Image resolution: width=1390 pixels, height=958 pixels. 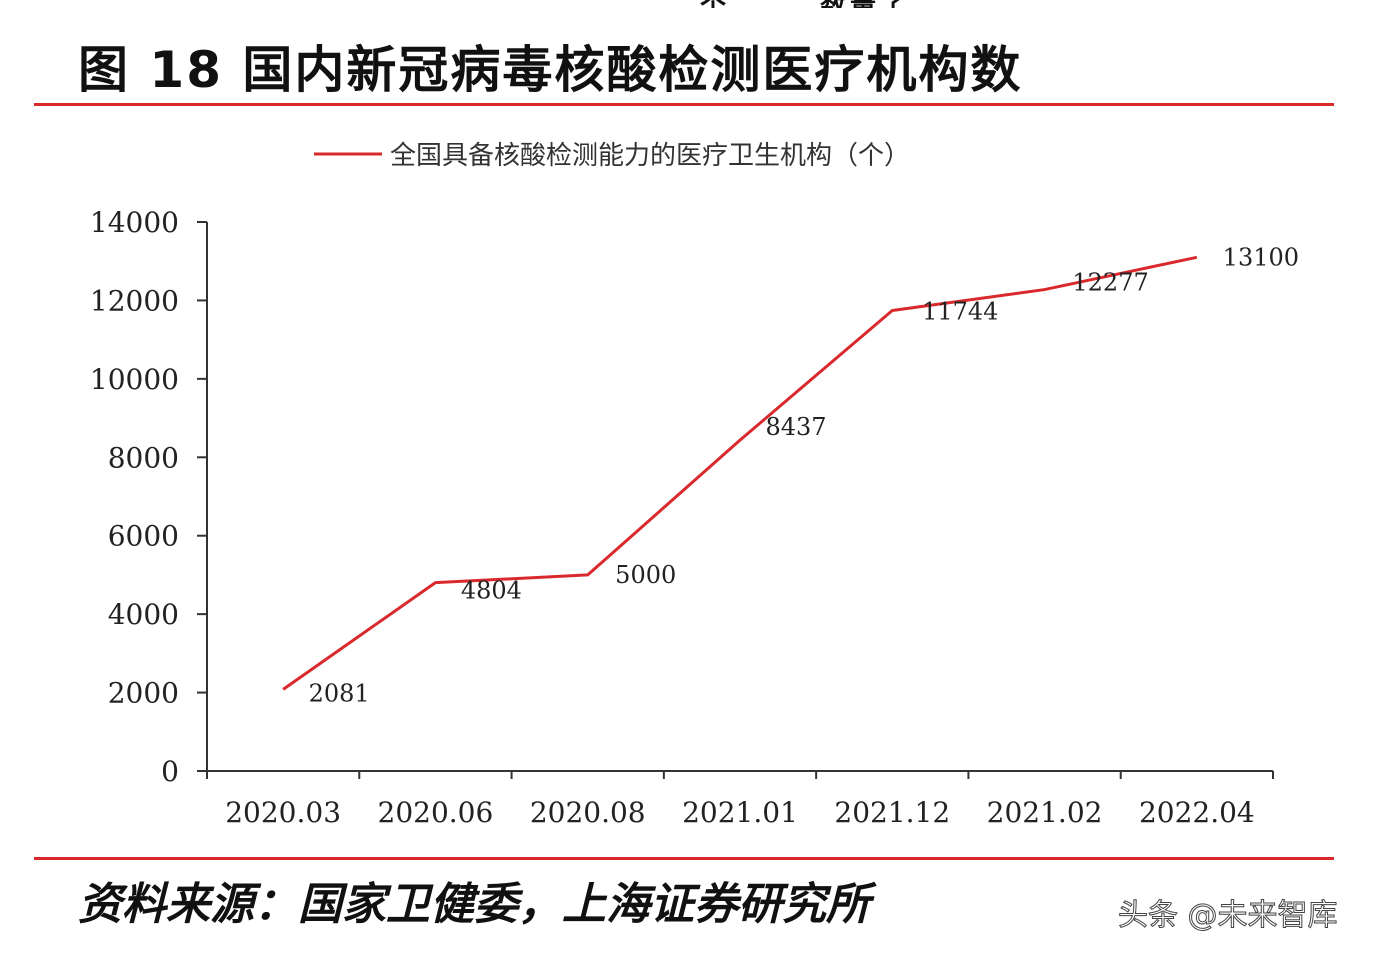 What do you see at coordinates (1110, 283) in the screenshot?
I see `data-label: 12277` at bounding box center [1110, 283].